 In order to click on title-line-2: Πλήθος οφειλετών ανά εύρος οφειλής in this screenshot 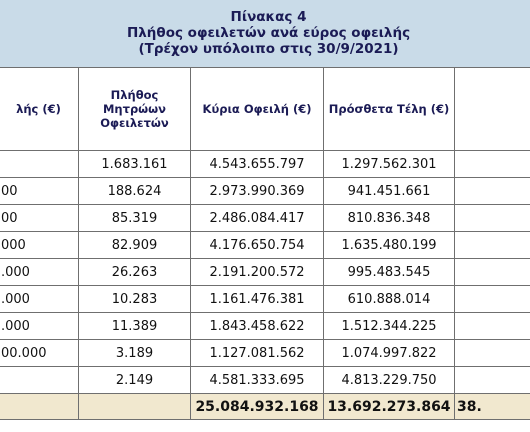, I will do `click(268, 33)`.